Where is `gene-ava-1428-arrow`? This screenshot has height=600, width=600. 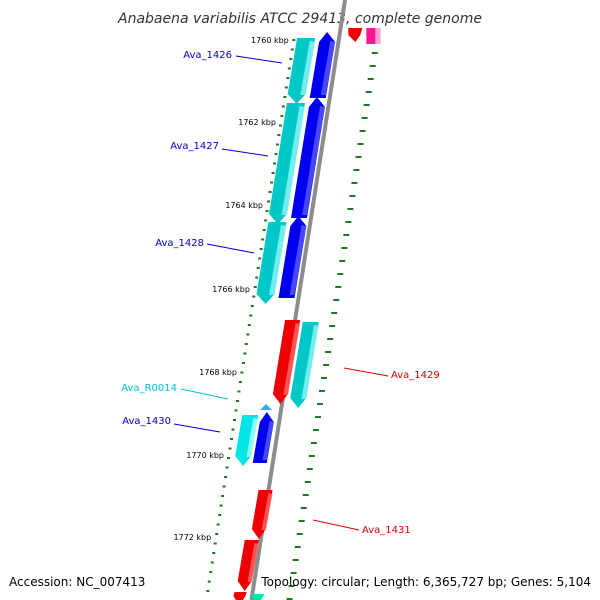
gene-ava-1428-arrow is located at coordinates (292, 257).